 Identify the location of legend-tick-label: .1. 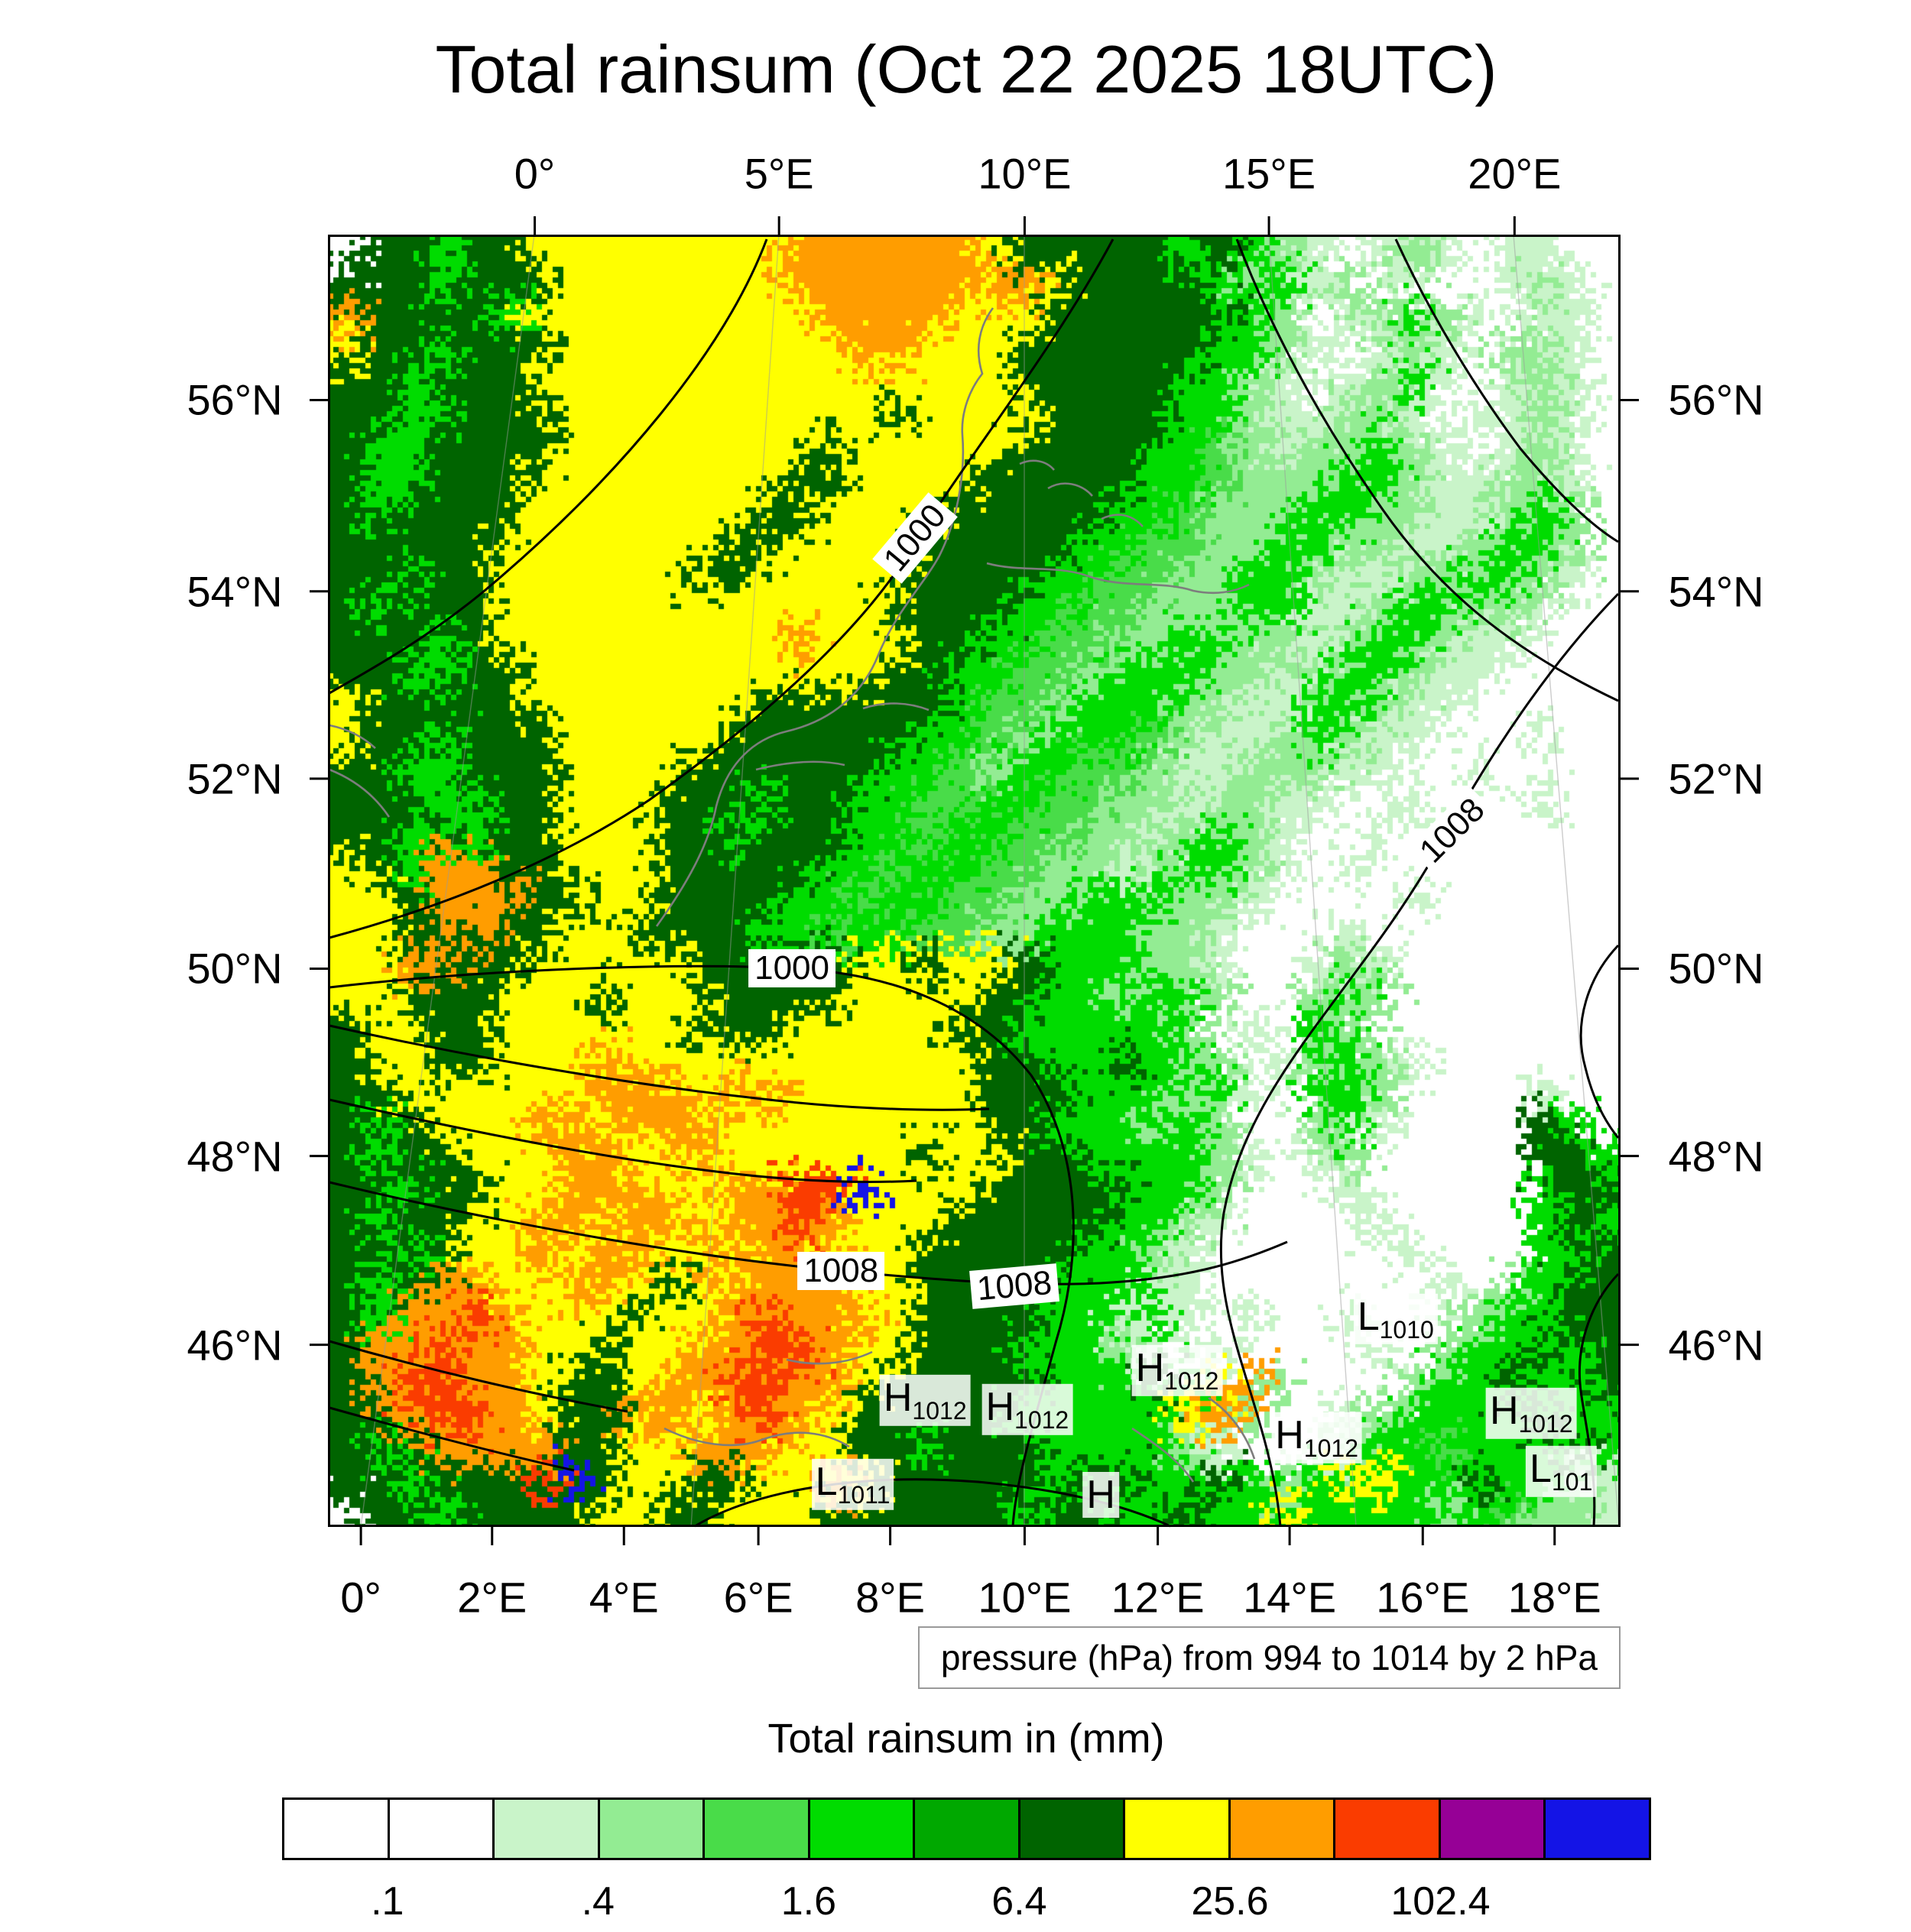
(387, 1901).